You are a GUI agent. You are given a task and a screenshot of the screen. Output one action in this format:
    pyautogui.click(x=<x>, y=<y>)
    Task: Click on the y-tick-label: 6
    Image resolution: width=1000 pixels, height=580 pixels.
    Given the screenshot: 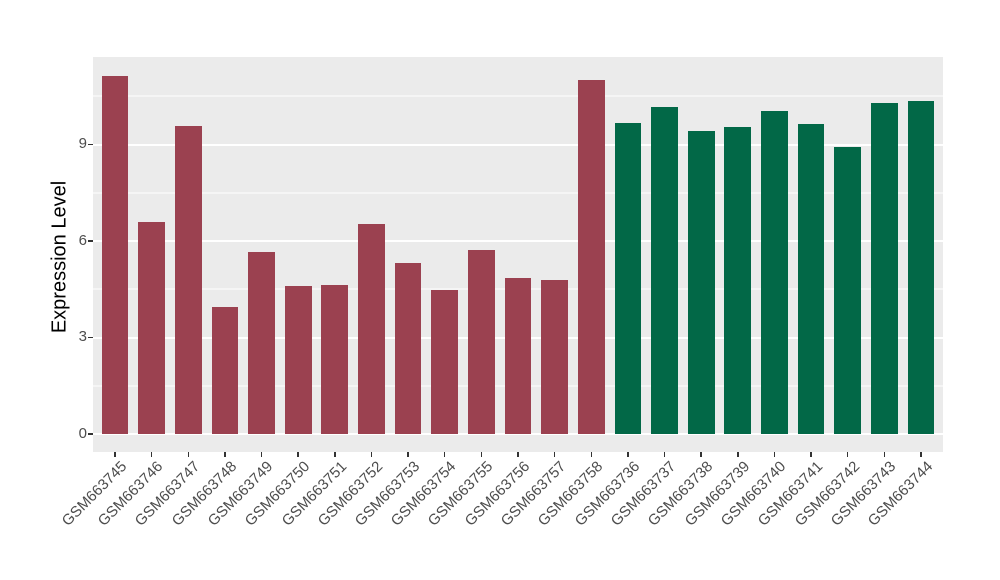 What is the action you would take?
    pyautogui.click(x=82, y=240)
    